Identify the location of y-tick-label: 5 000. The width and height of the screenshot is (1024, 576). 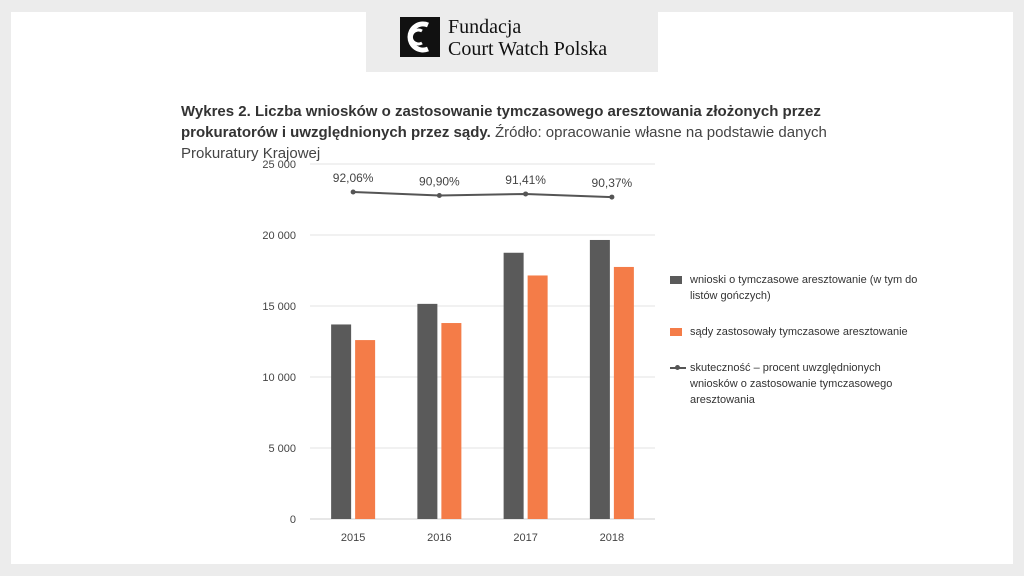
(282, 449).